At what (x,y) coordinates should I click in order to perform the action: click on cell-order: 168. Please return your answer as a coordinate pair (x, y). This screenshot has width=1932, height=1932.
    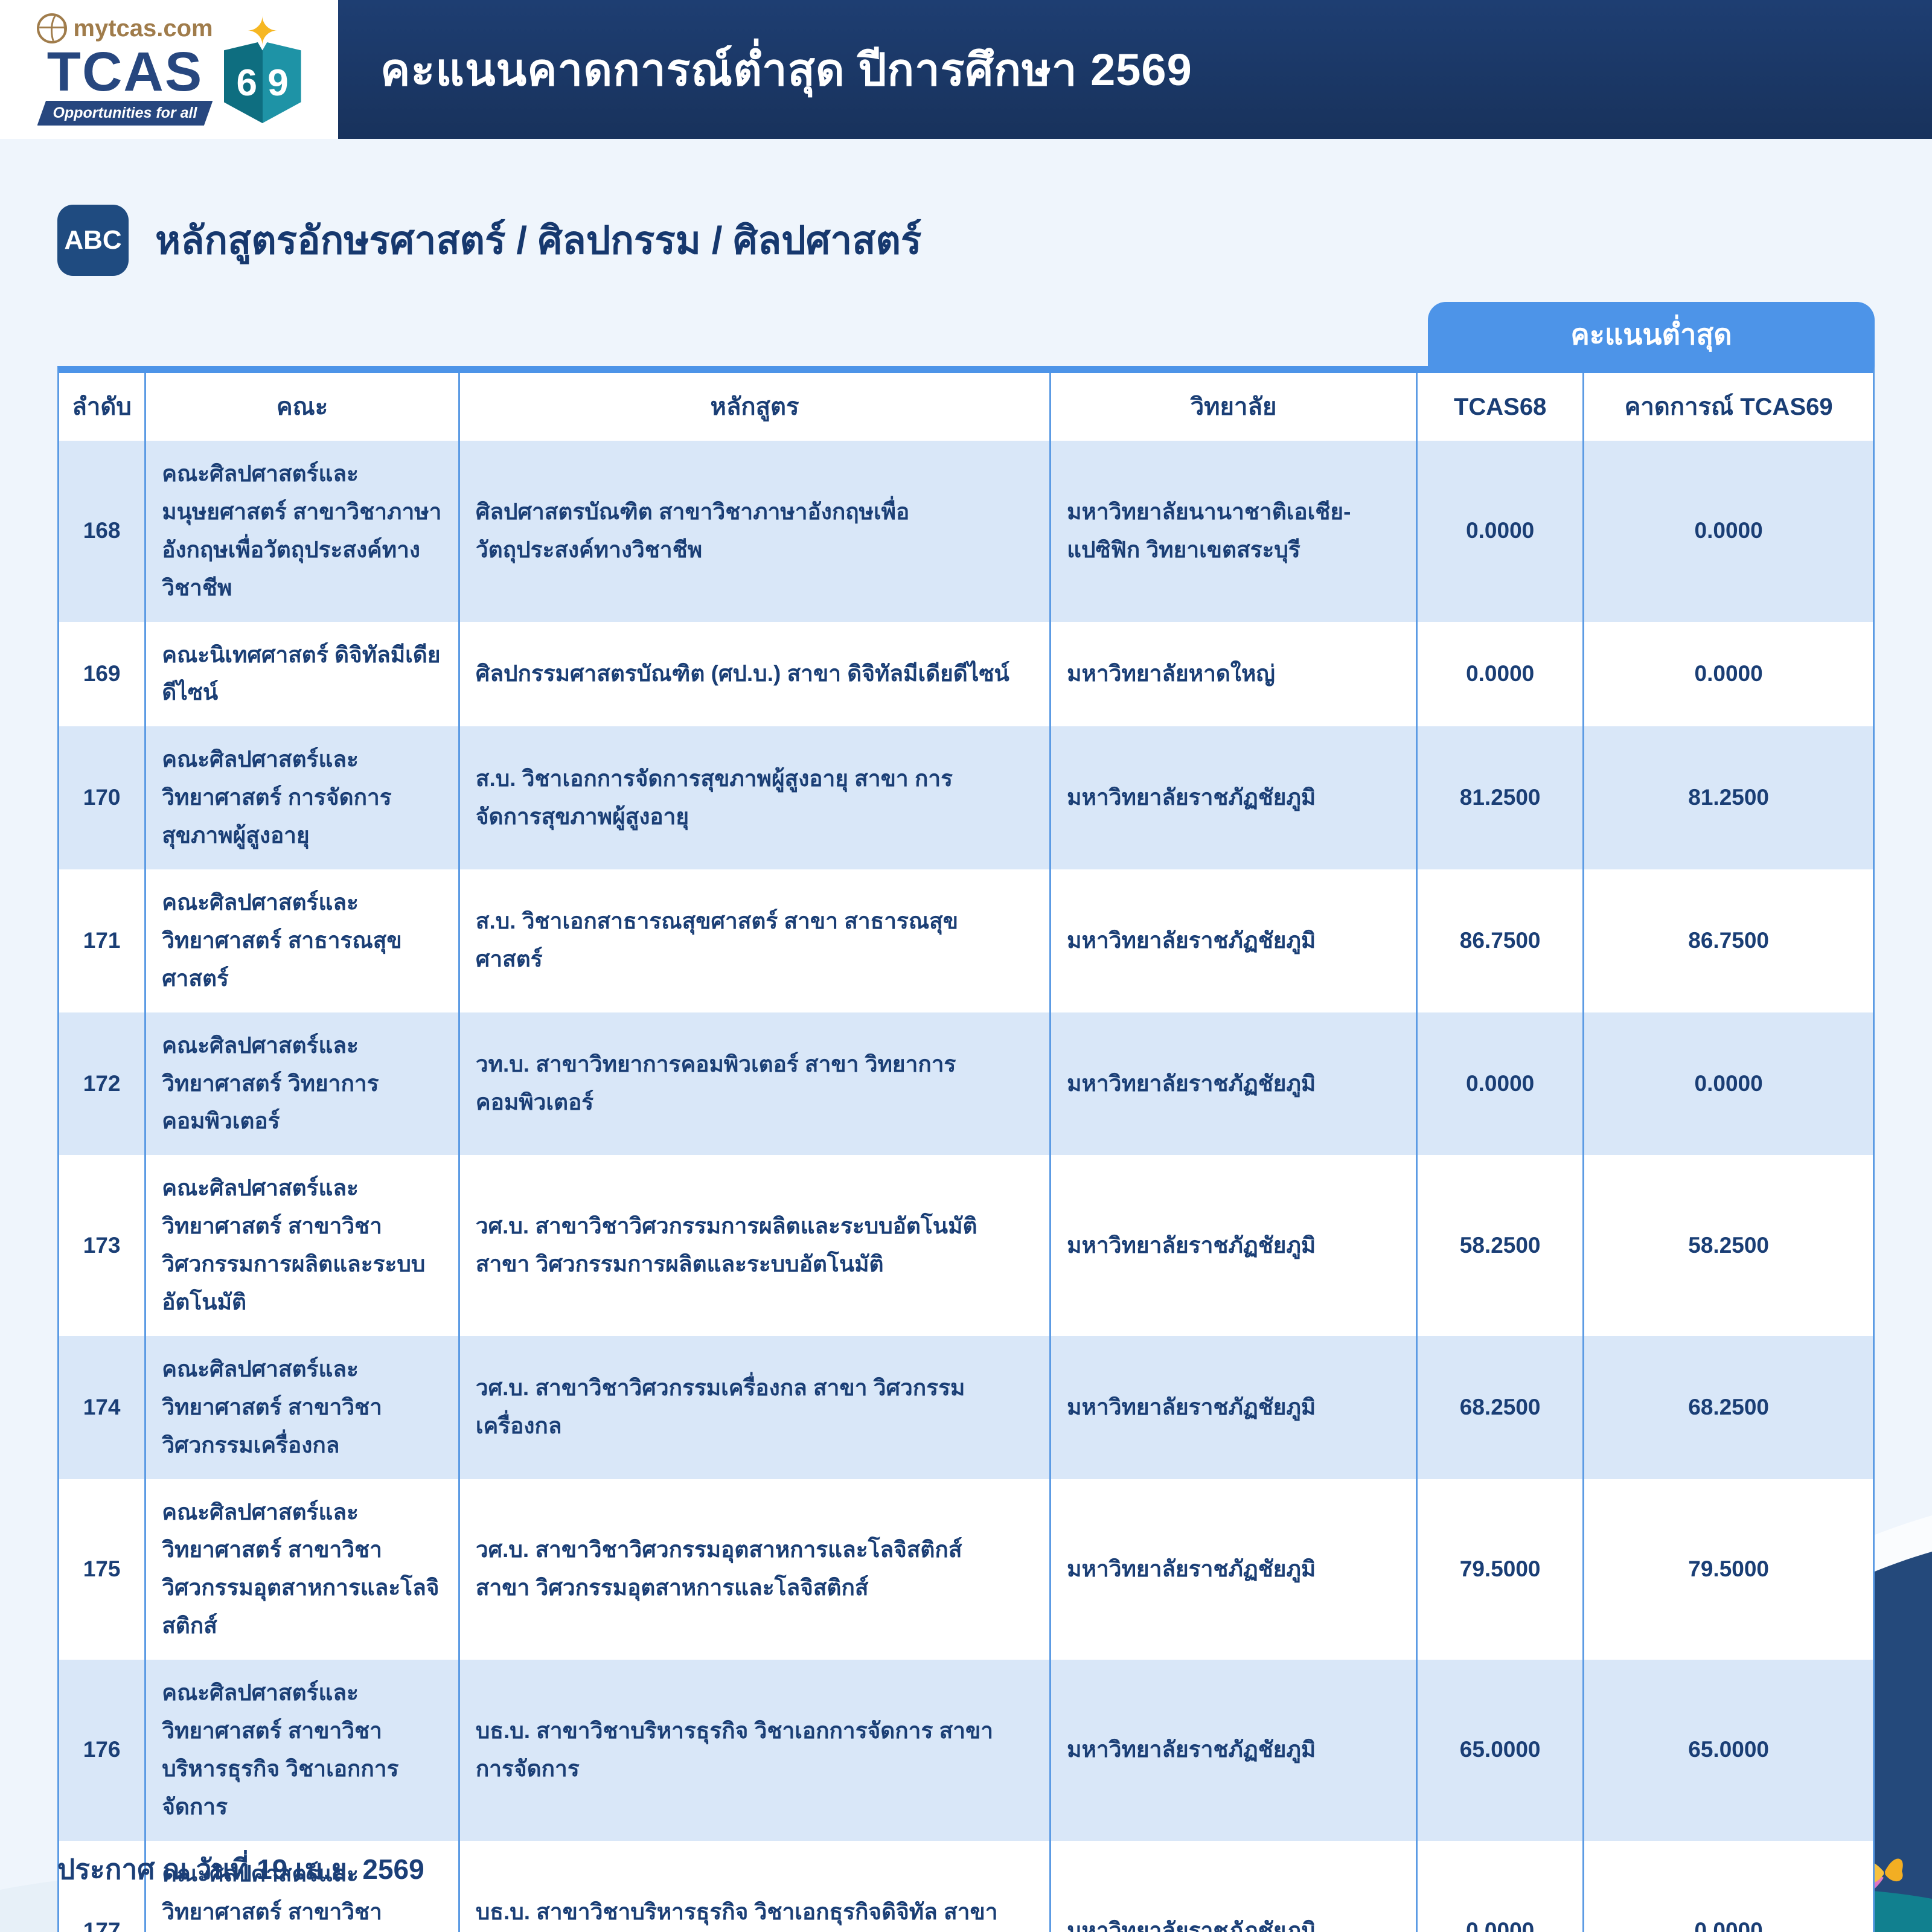
    Looking at the image, I should click on (102, 530).